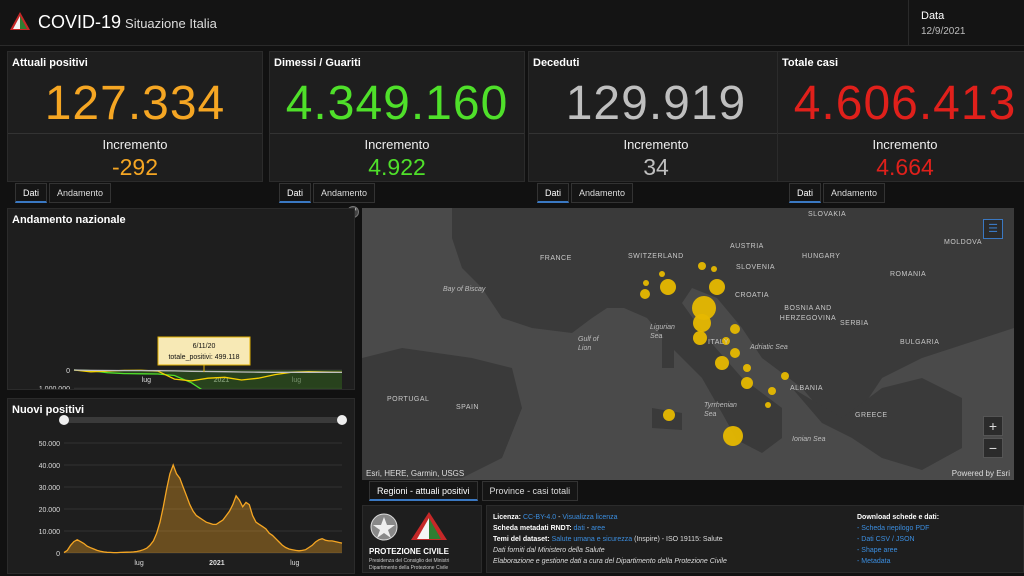 The width and height of the screenshot is (1024, 576). I want to click on zoom-out-button: −, so click(993, 448).